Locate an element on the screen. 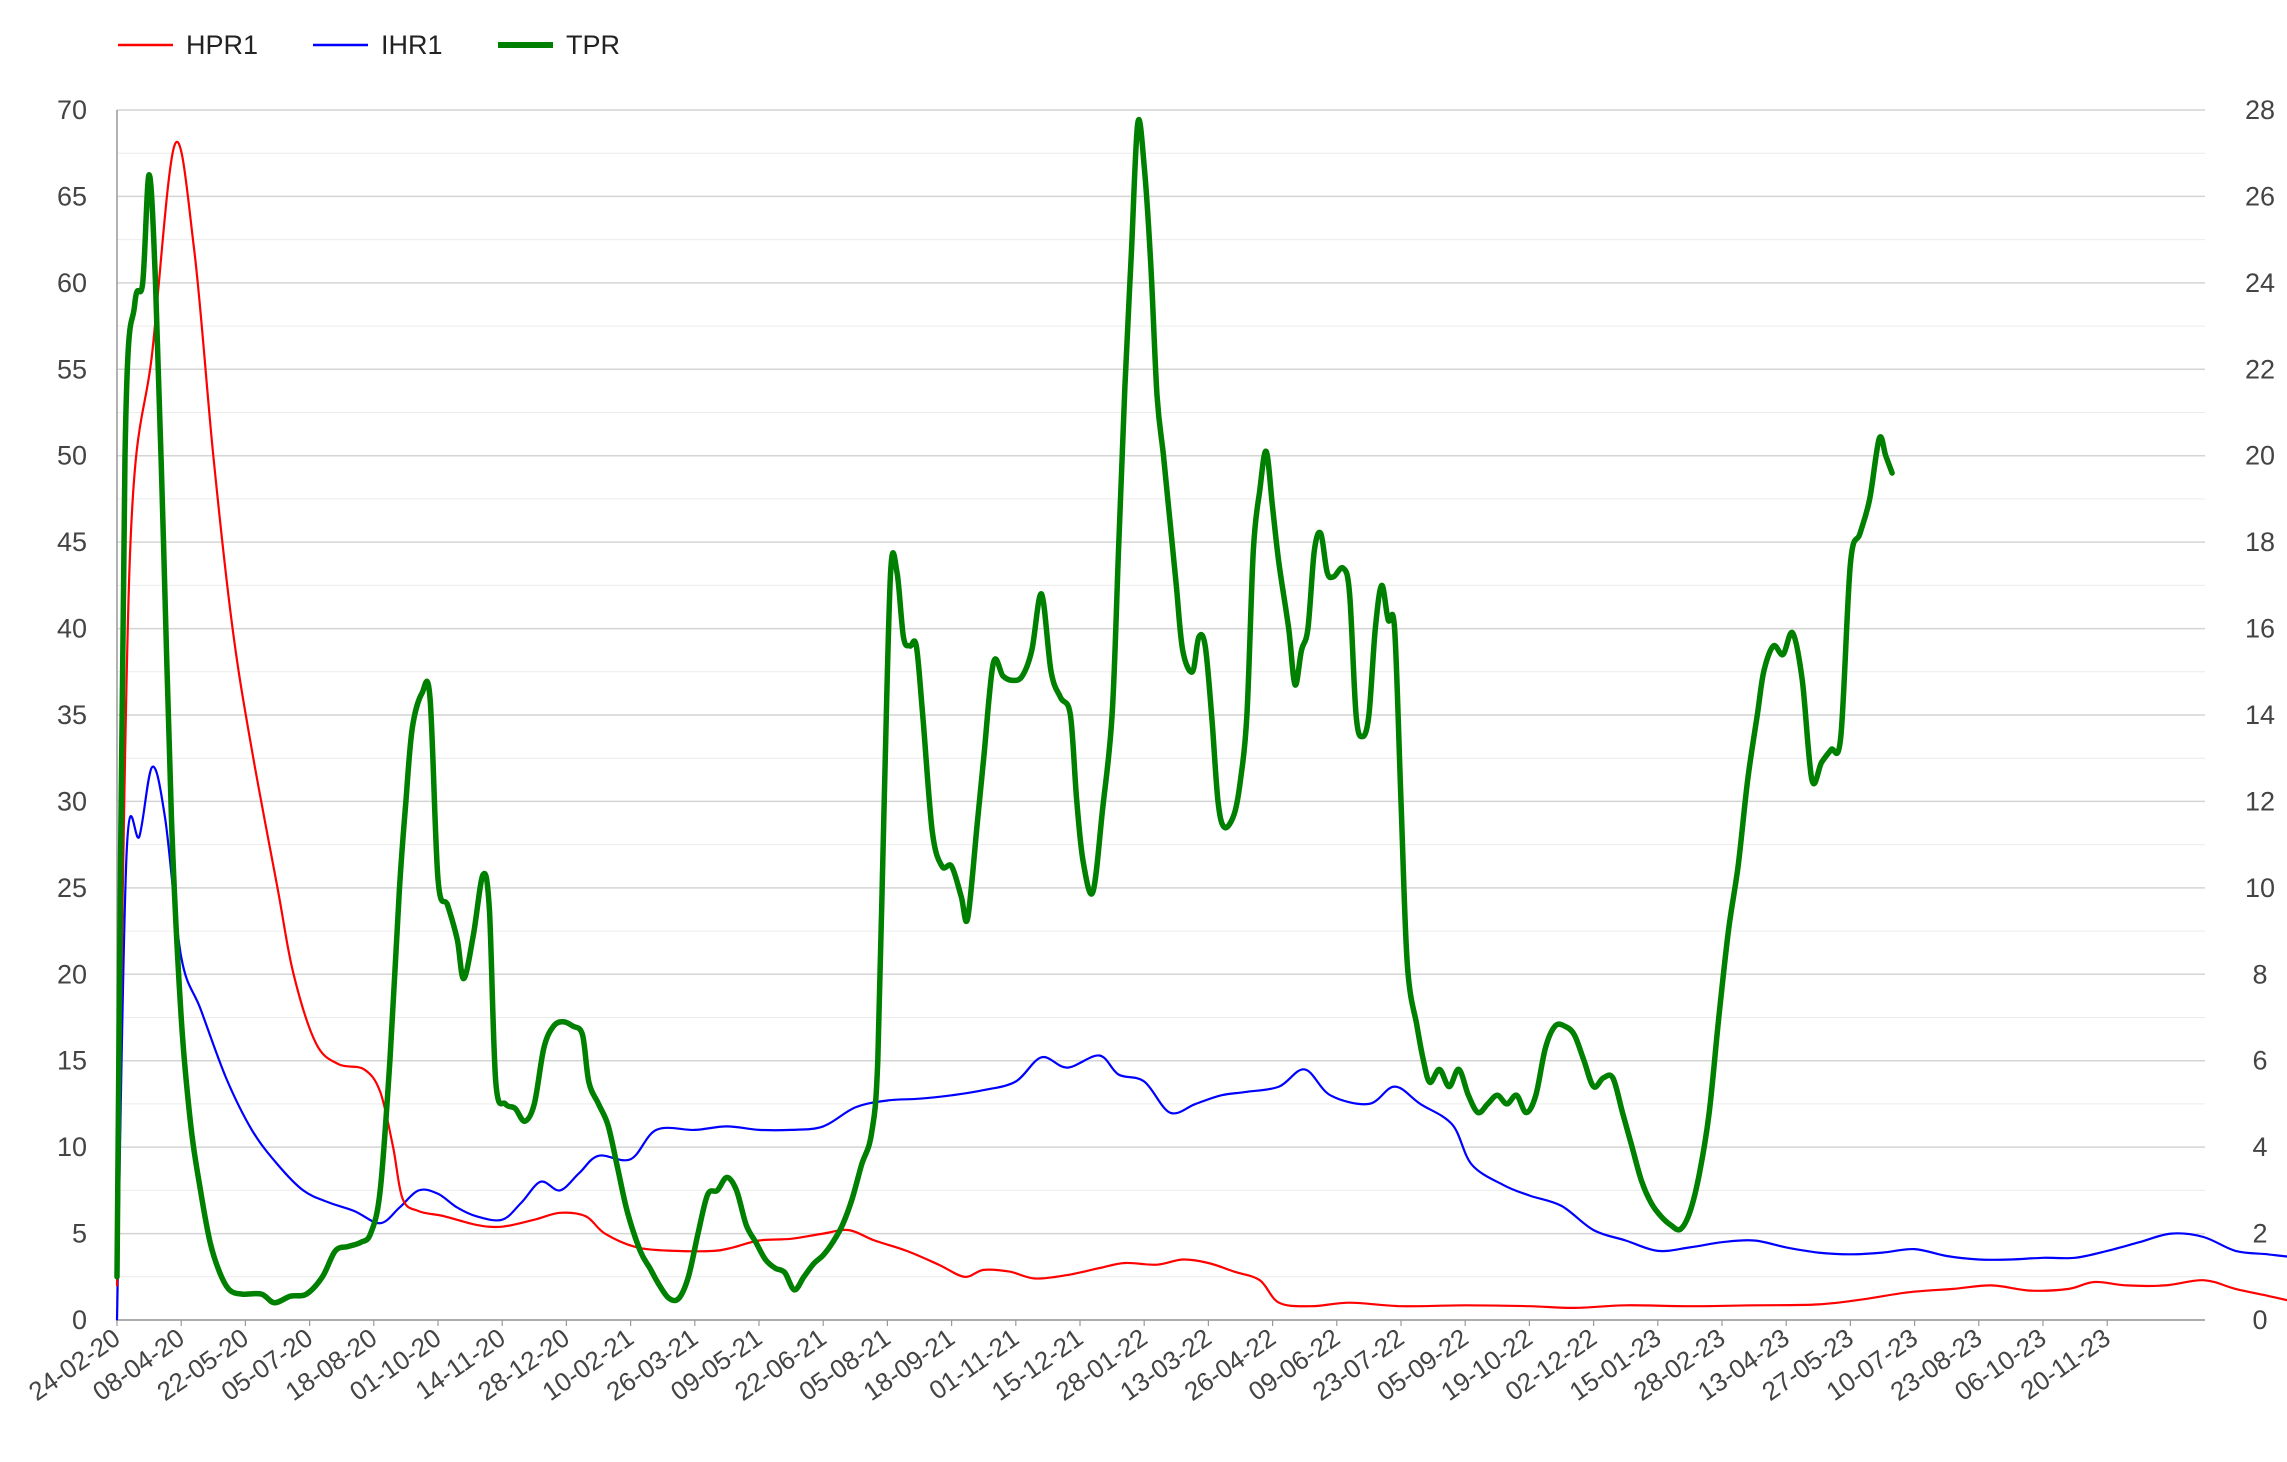 The width and height of the screenshot is (2287, 1462). right-tick-label: 22 is located at coordinates (2260, 369).